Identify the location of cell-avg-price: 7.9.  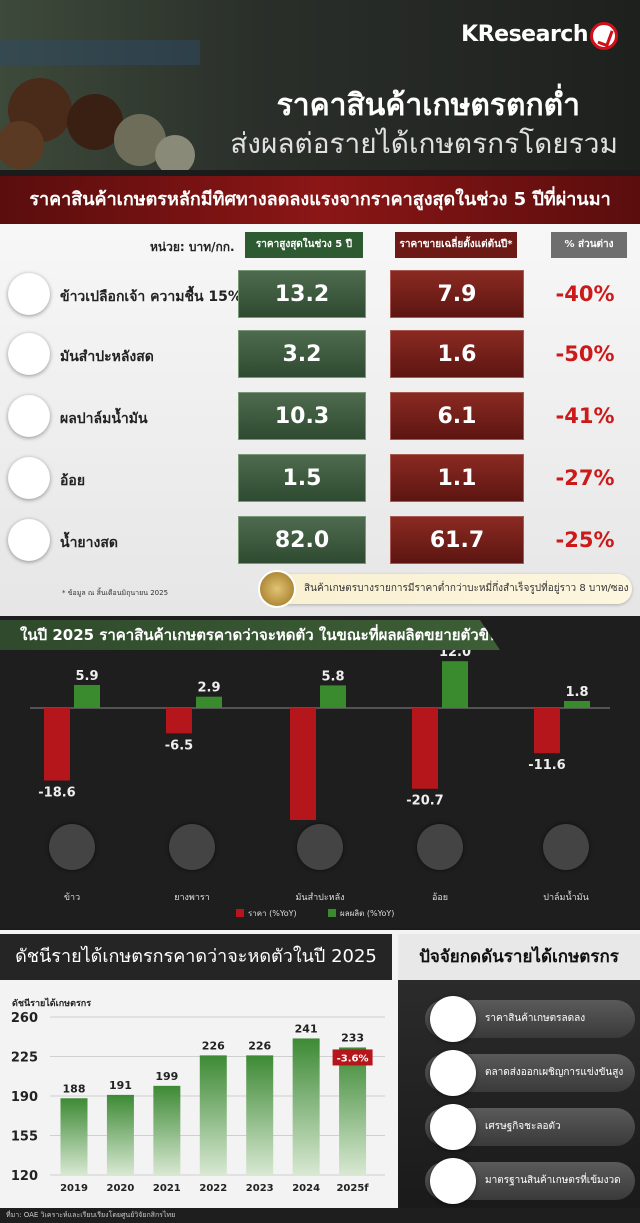
(457, 294).